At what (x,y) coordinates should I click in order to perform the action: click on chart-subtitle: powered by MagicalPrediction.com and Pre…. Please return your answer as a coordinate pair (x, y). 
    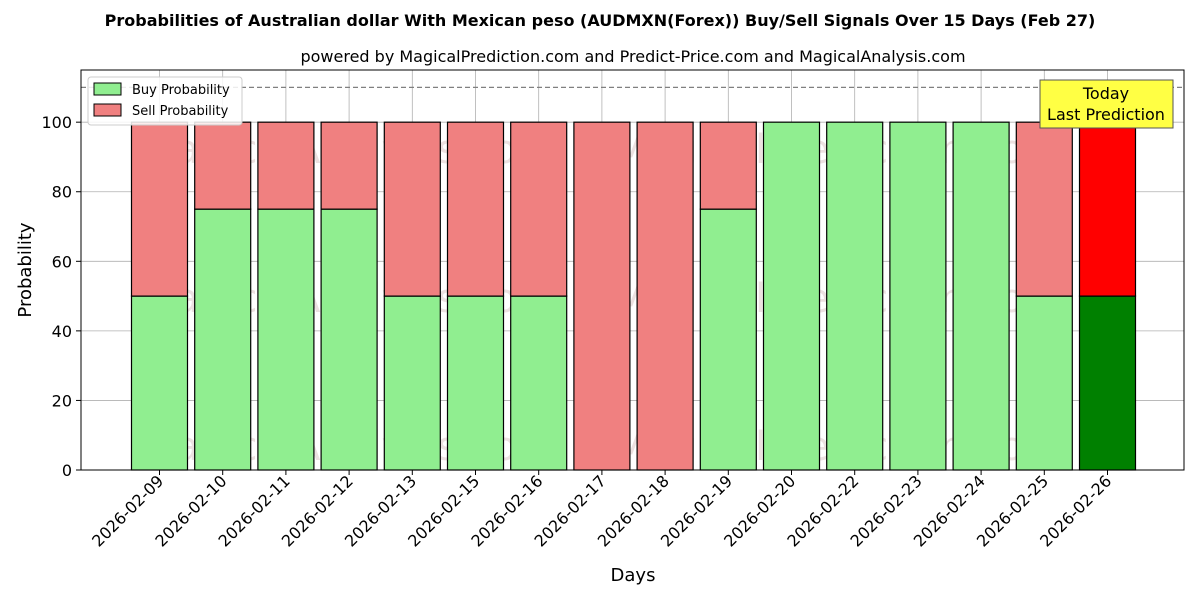
    Looking at the image, I should click on (632, 56).